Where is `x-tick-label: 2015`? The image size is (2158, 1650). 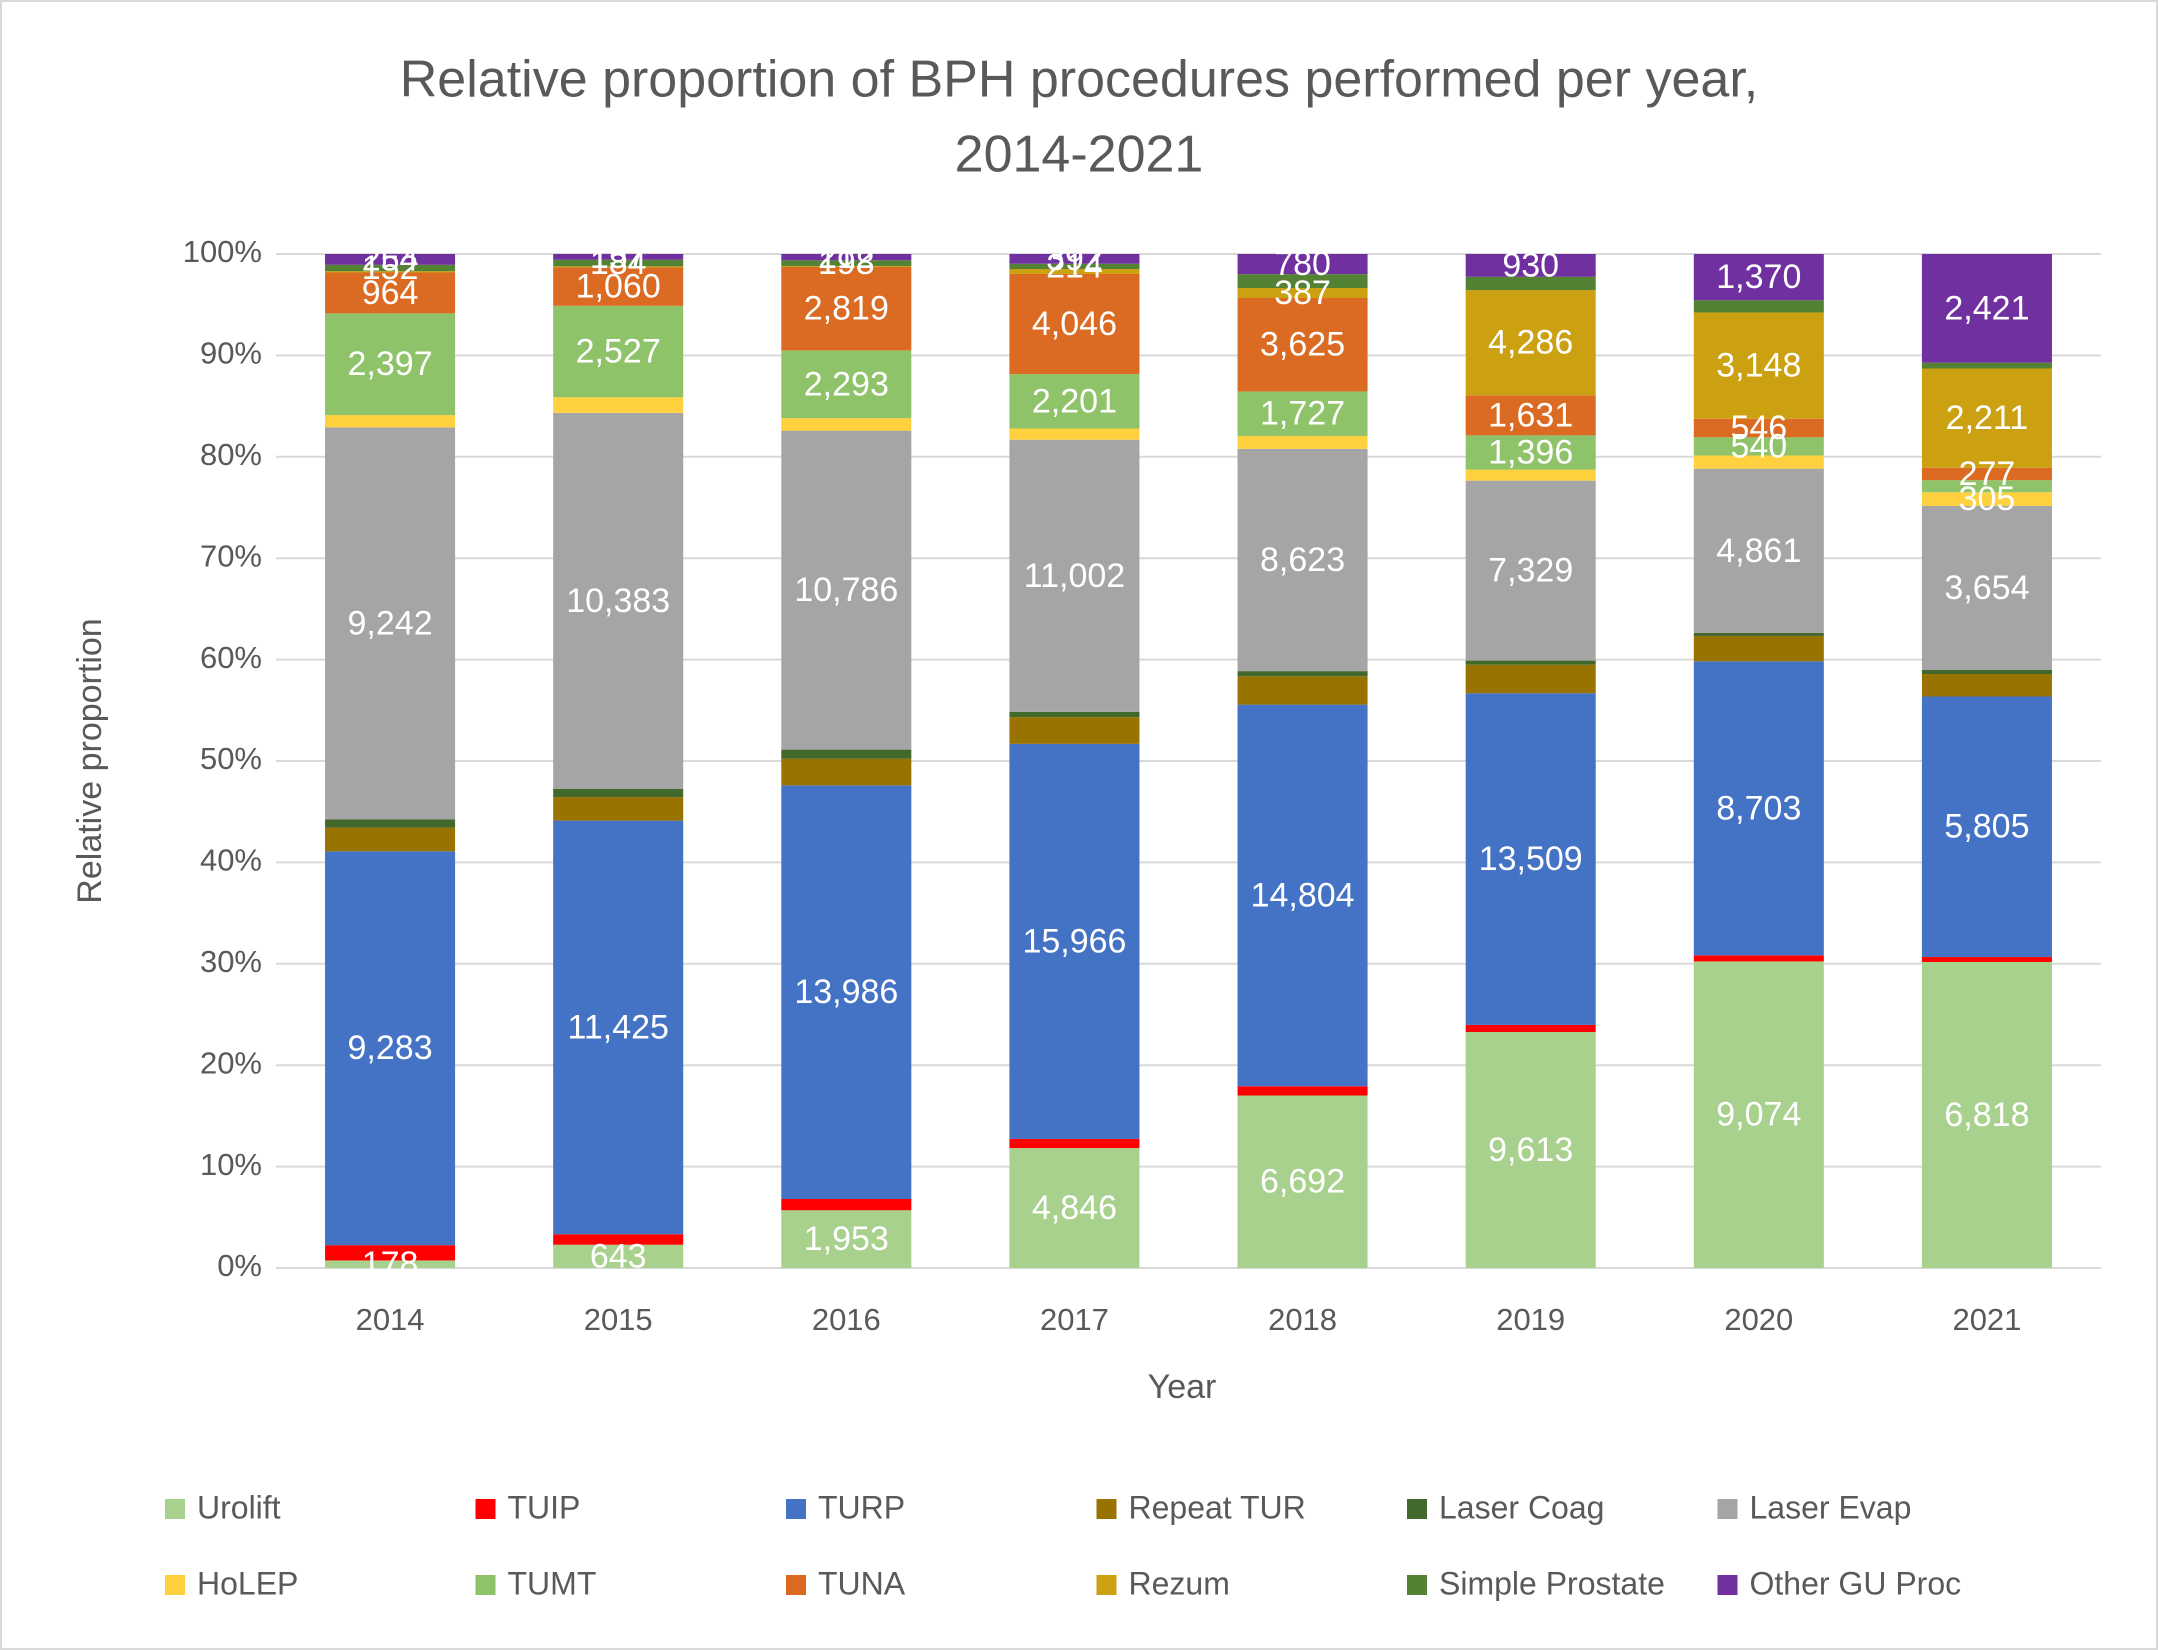 x-tick-label: 2015 is located at coordinates (618, 1319).